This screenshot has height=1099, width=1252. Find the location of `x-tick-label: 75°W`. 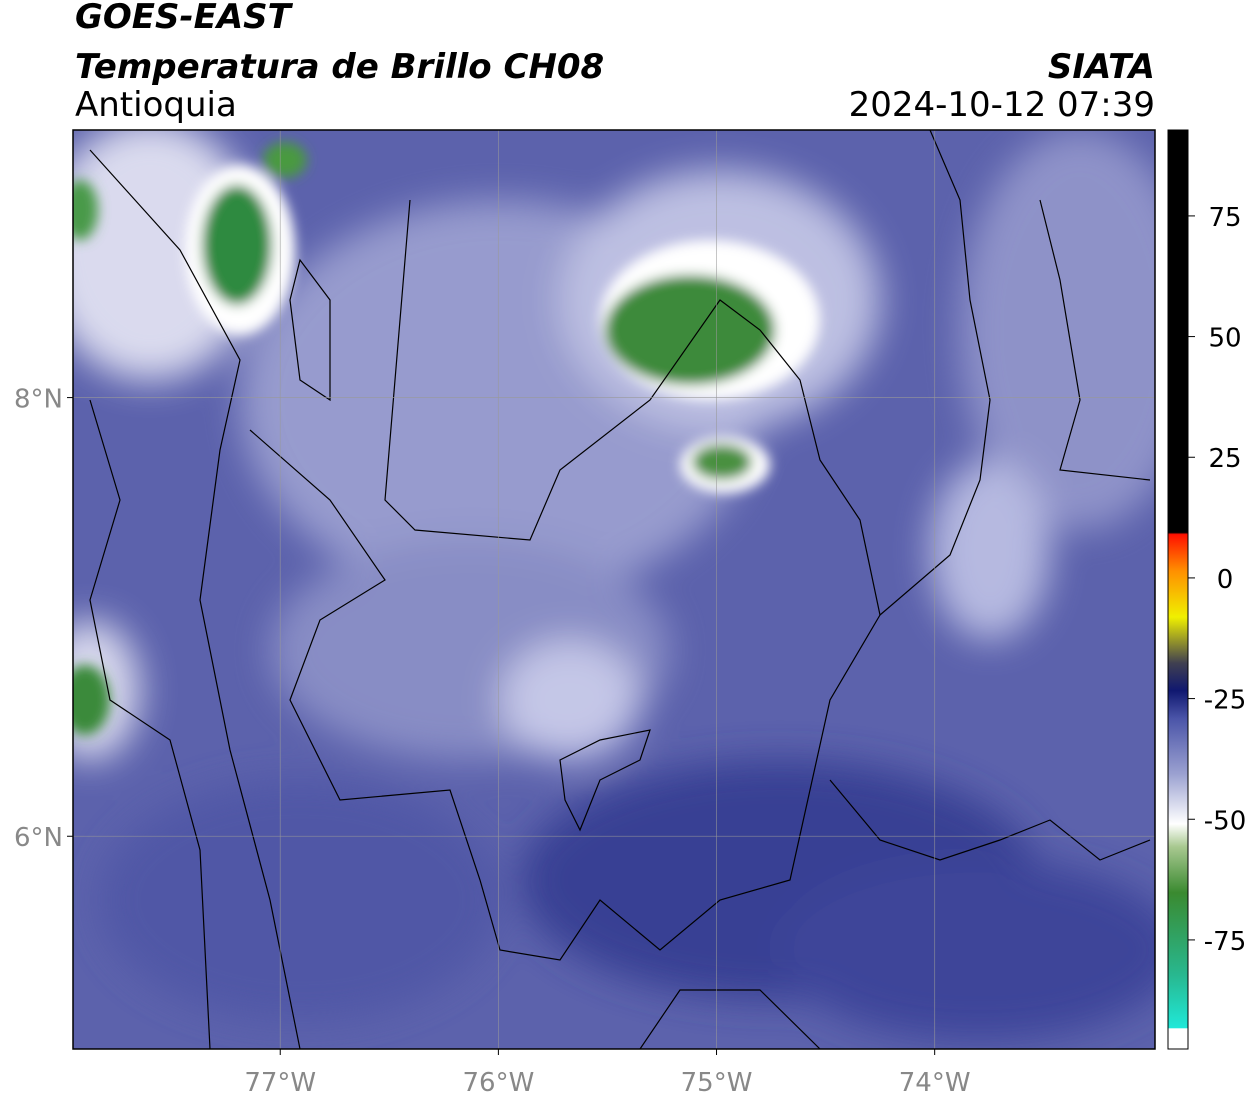

x-tick-label: 75°W is located at coordinates (717, 1083).